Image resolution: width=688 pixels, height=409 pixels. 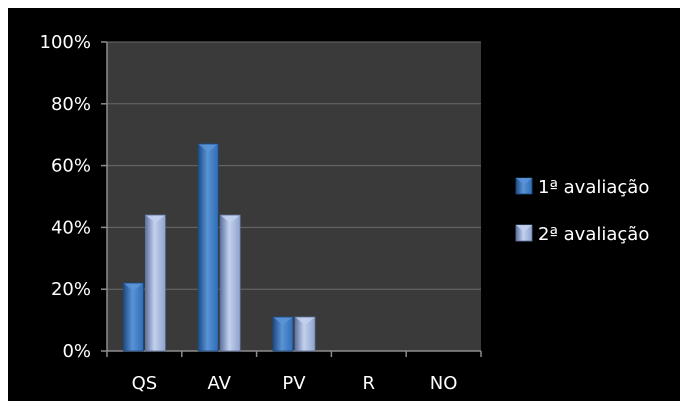 What do you see at coordinates (71, 289) in the screenshot?
I see `y-tick-label: 20%` at bounding box center [71, 289].